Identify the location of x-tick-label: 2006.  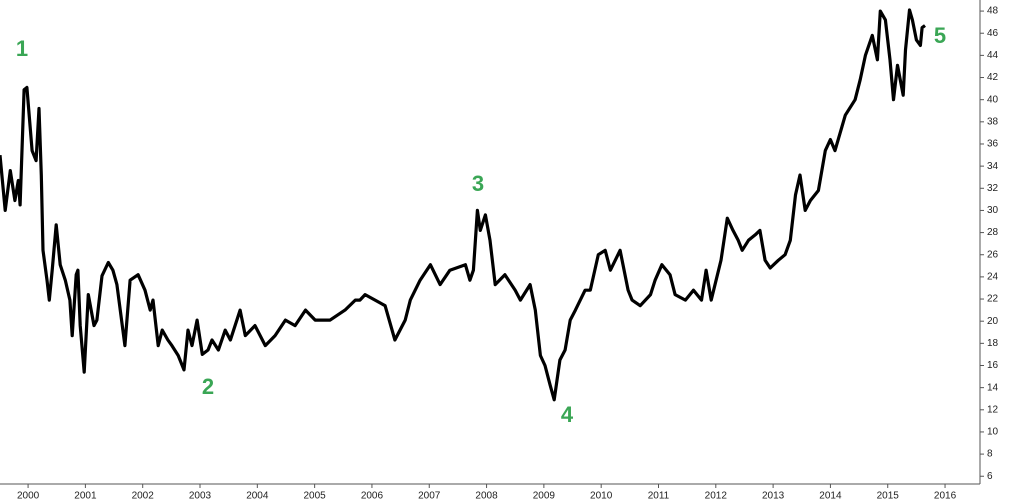
(372, 496).